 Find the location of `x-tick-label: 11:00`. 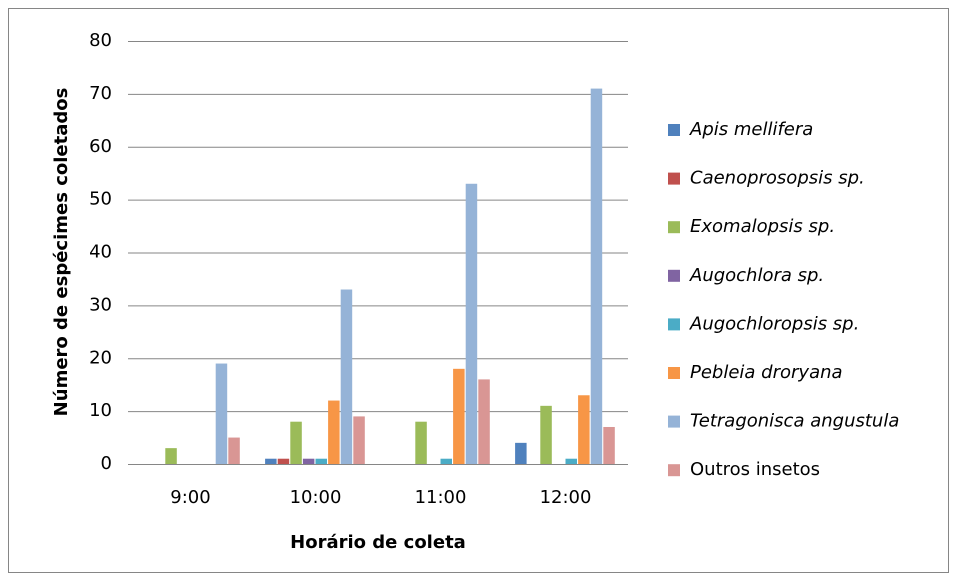

x-tick-label: 11:00 is located at coordinates (441, 497).